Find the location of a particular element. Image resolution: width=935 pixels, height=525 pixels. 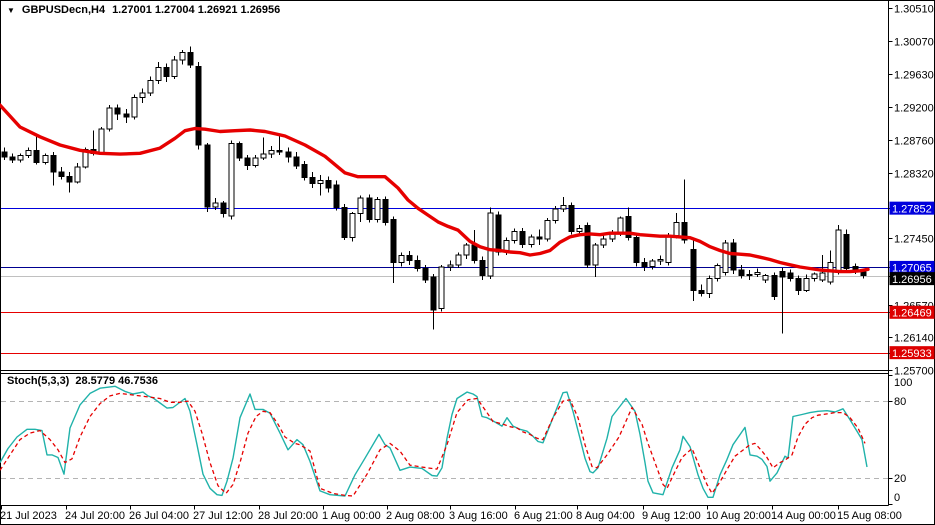

svg-text: 1.27852 is located at coordinates (912, 209).